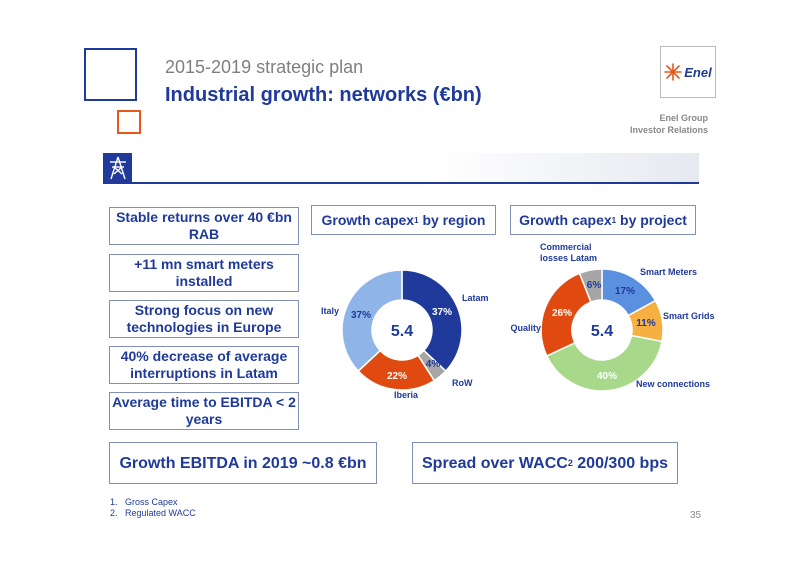 This screenshot has width=800, height=565. What do you see at coordinates (144, 502) in the screenshot?
I see `footnote-1: 1. Gross Capex` at bounding box center [144, 502].